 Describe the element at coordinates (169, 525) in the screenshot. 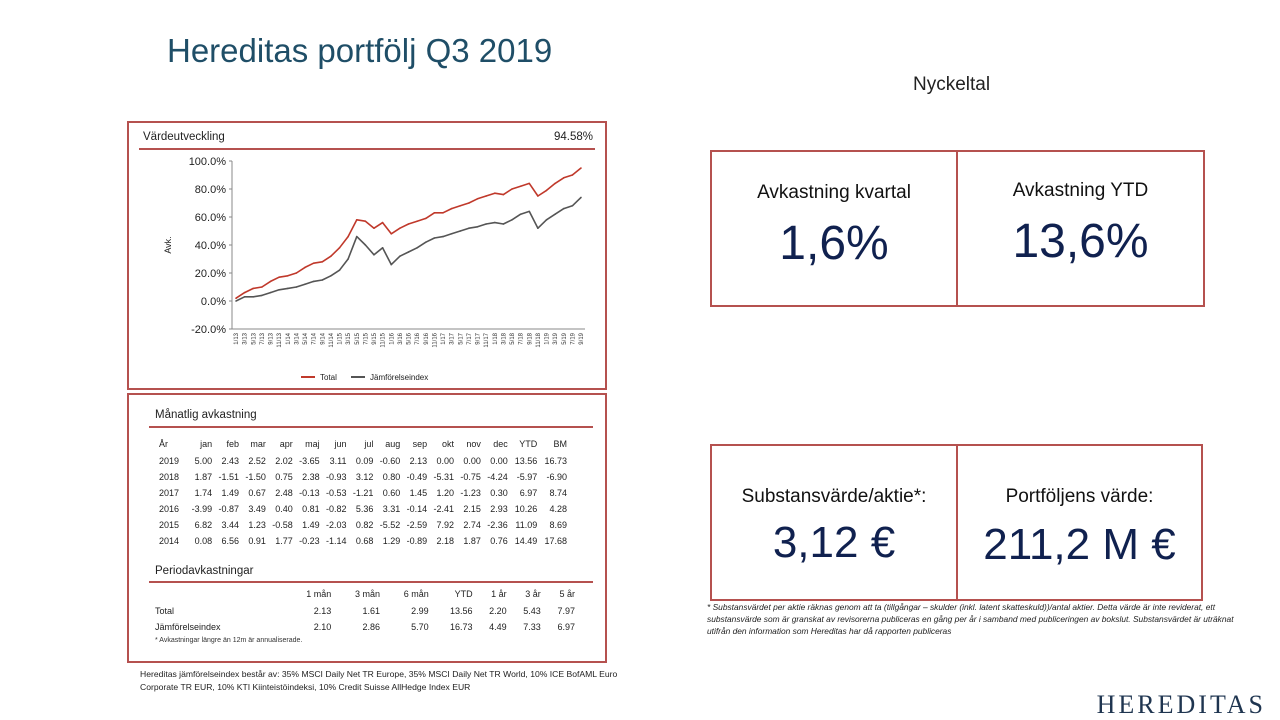

I see `monthly-cell: 2015` at that location.